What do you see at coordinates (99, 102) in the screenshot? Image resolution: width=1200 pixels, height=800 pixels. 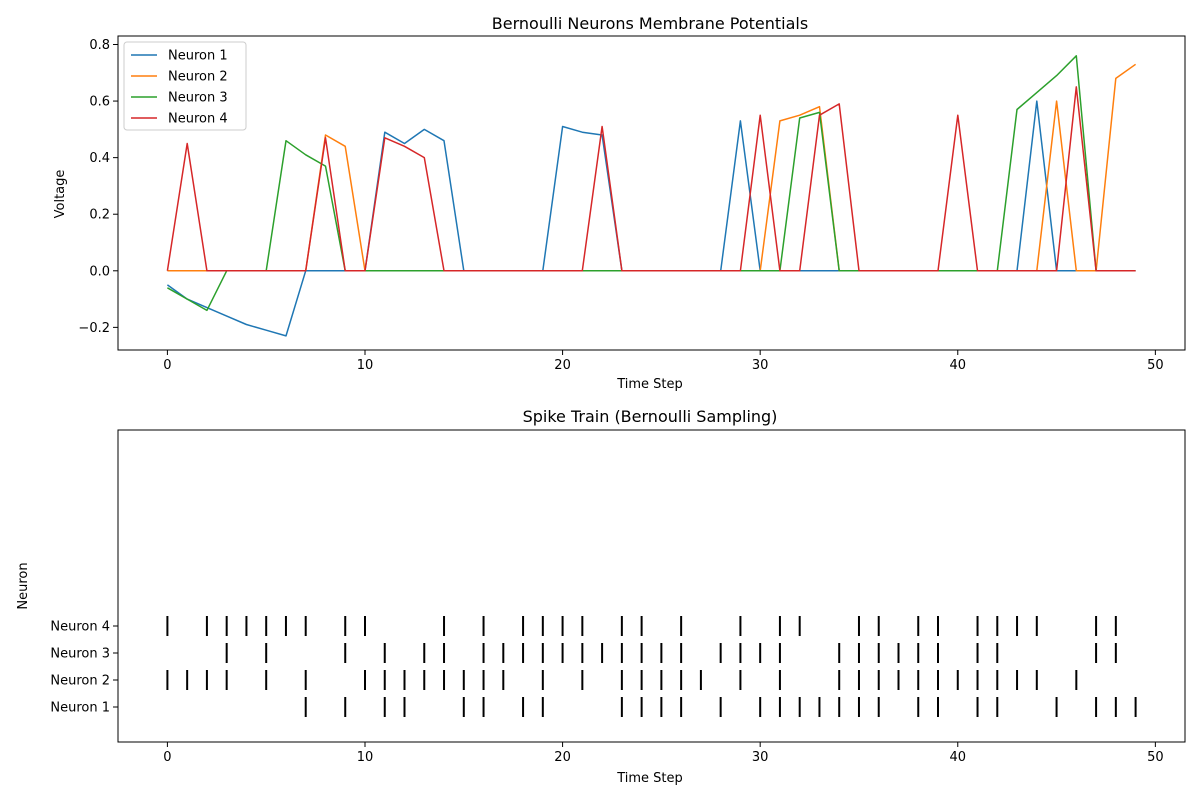 I see `chart1-ytick-label: 0.6` at bounding box center [99, 102].